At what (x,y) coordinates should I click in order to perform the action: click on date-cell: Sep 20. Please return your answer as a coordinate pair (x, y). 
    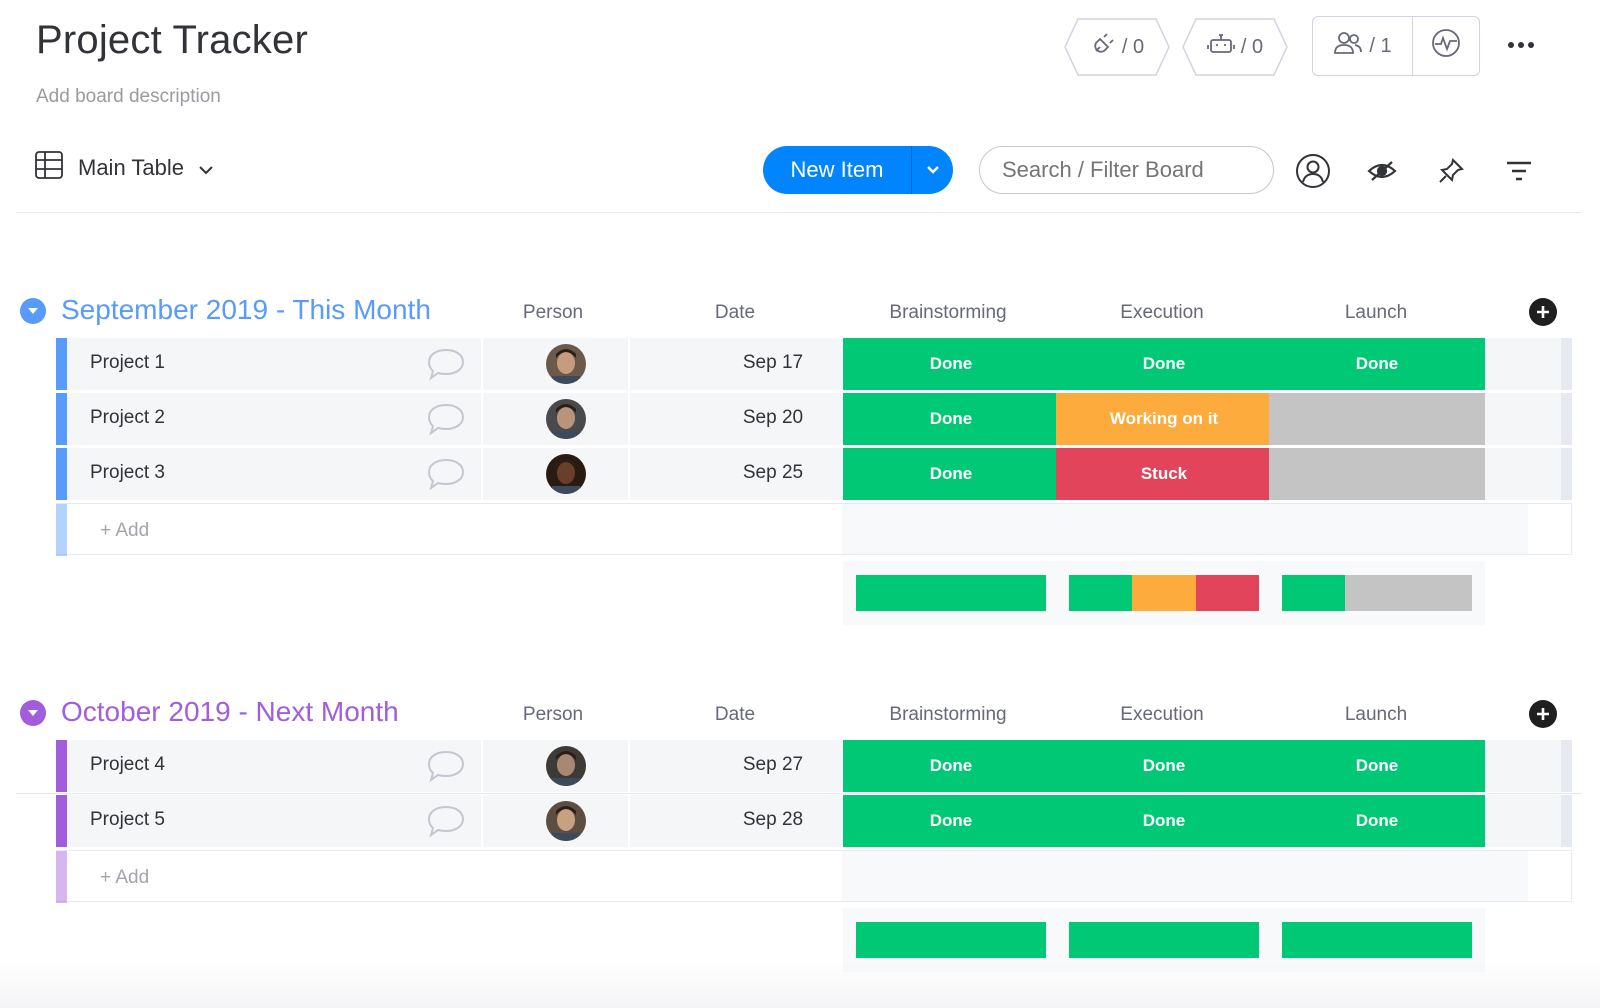
    Looking at the image, I should click on (773, 417).